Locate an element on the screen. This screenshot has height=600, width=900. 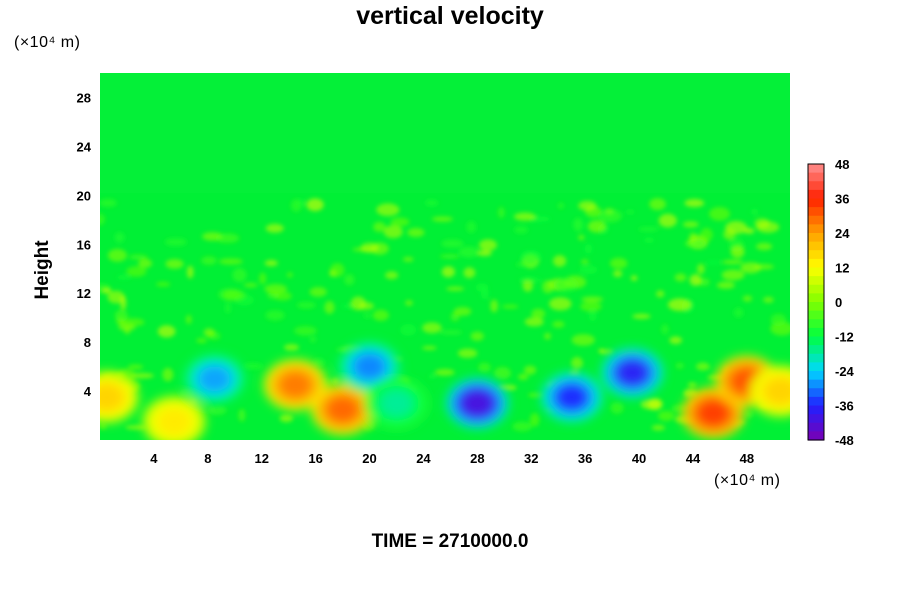
y-tick-label: 12 is located at coordinates (84, 293).